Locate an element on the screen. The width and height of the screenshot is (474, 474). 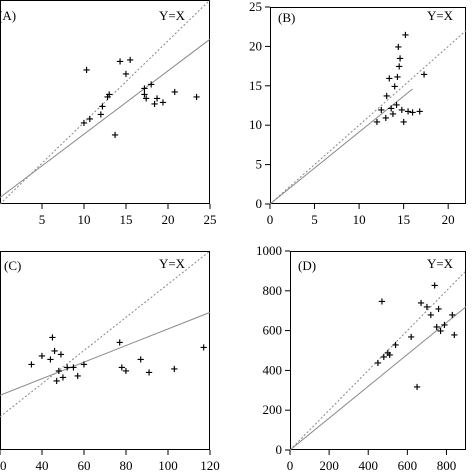
y-tick-label: 10 is located at coordinates (255, 124).